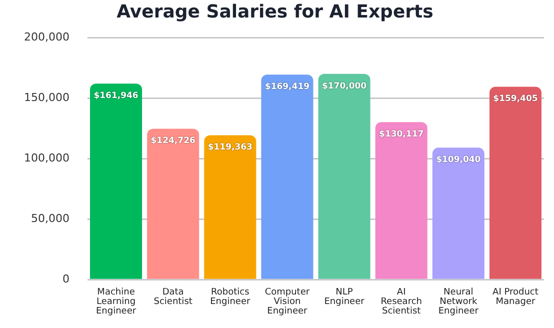  What do you see at coordinates (50, 218) in the screenshot?
I see `y-tick-label: 50,000` at bounding box center [50, 218].